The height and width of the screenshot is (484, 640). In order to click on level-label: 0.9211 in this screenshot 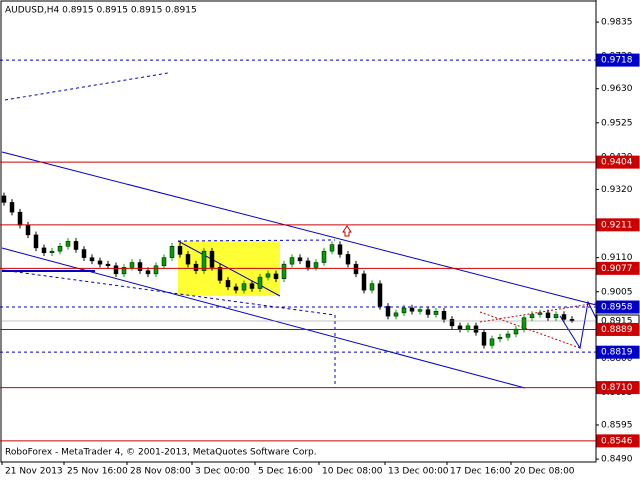, I will do `click(617, 225)`.